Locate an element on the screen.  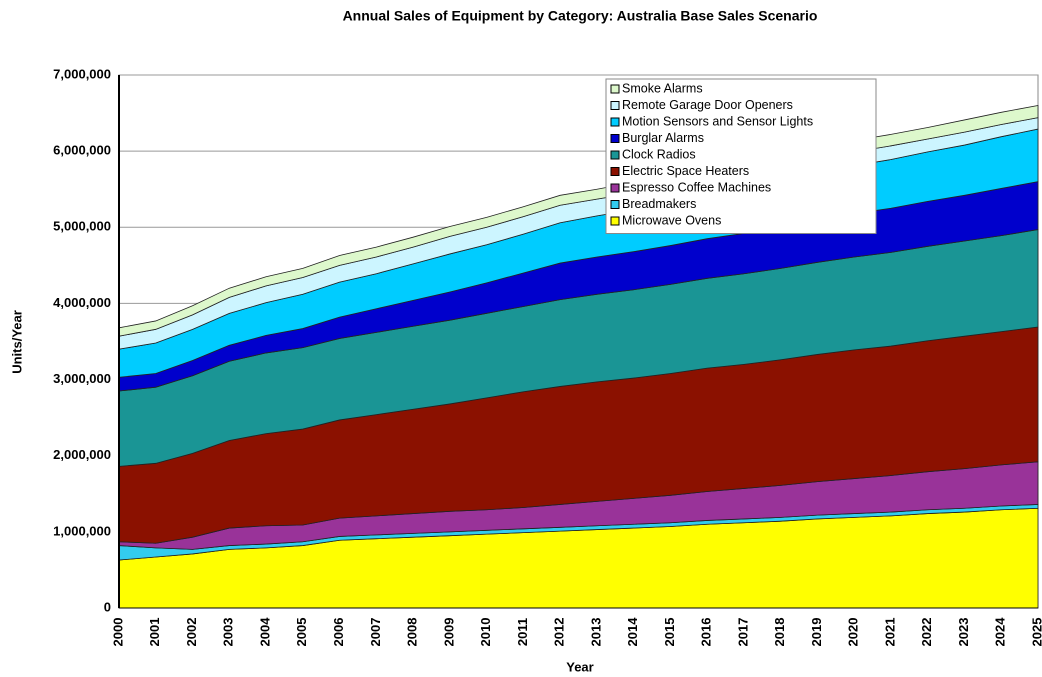
x-tick-label: 2022 is located at coordinates (926, 632).